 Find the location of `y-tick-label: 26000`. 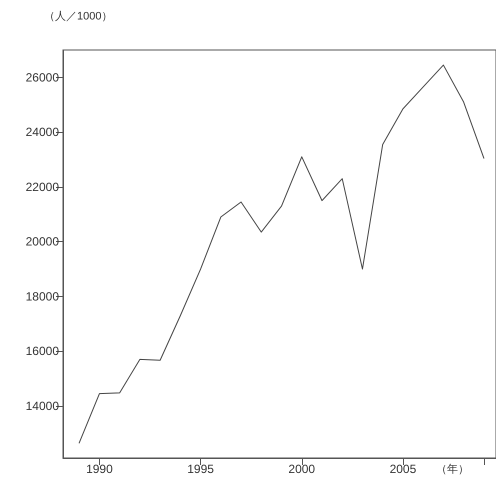

y-tick-label: 26000 is located at coordinates (43, 77).